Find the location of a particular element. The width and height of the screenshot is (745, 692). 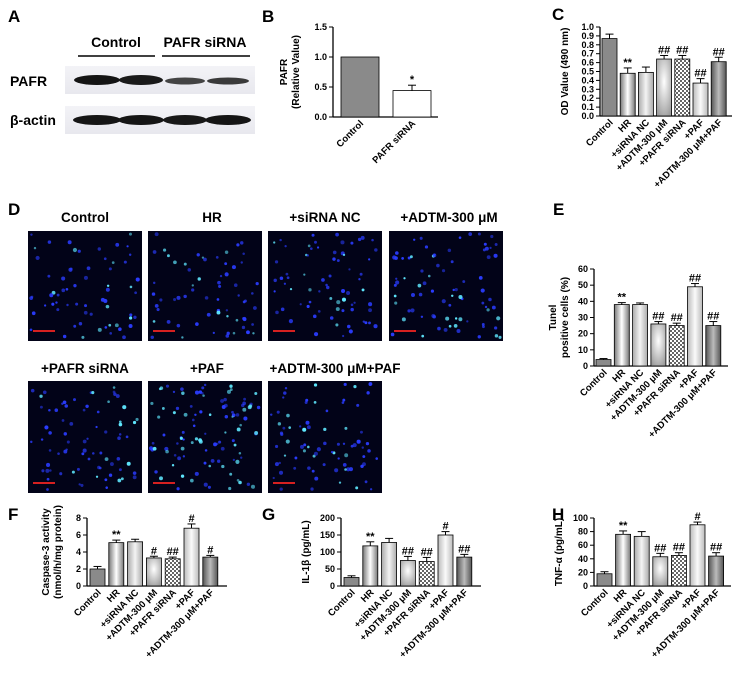

panel-label-a: A is located at coordinates (14, 16).